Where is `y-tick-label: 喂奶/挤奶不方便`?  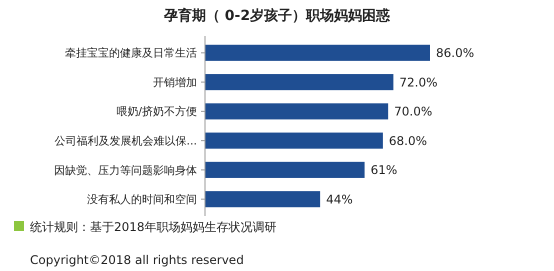
y-tick-label: 喂奶/挤奶不方便 is located at coordinates (156, 111).